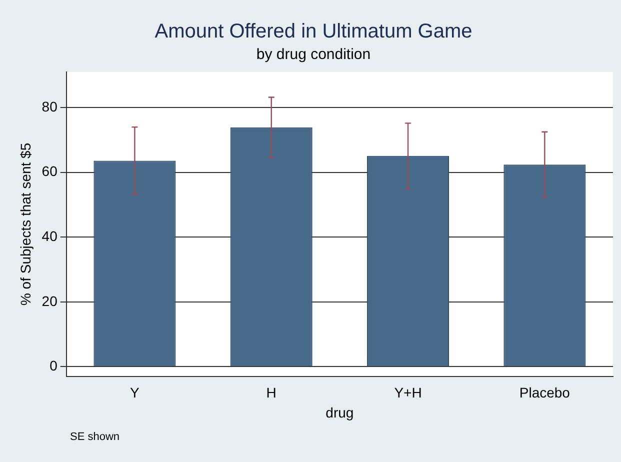  I want to click on y-tick-label: 20, so click(50, 300).